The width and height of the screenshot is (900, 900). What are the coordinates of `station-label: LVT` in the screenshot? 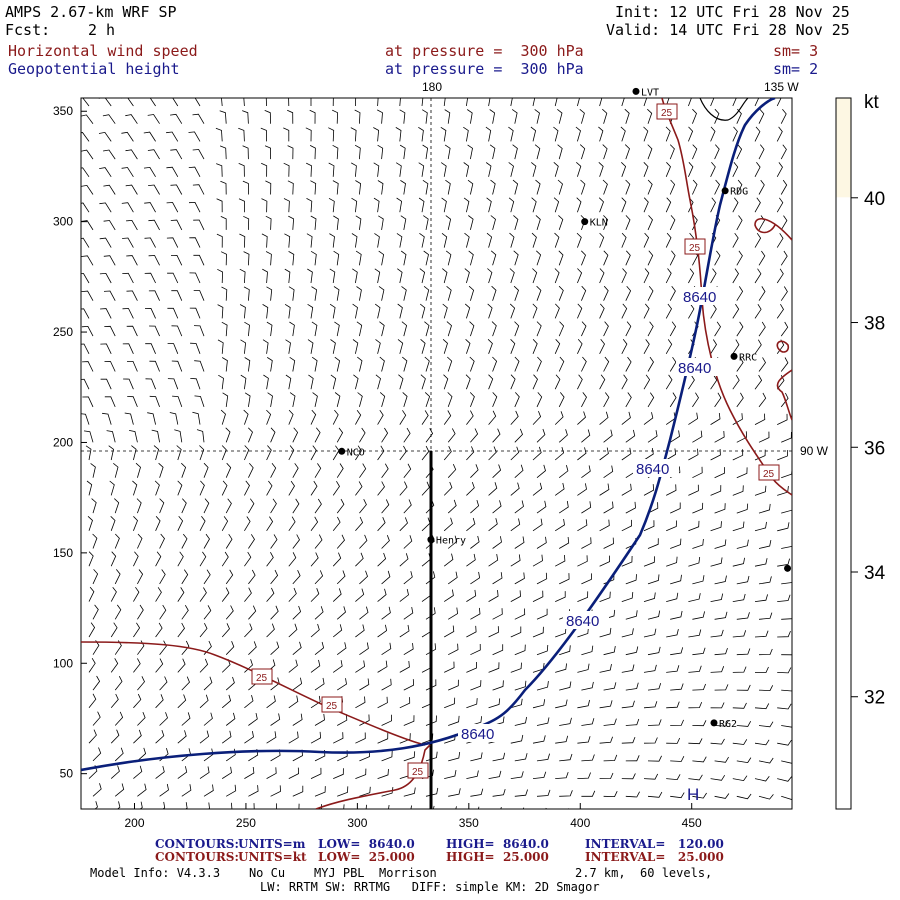 It's located at (650, 92).